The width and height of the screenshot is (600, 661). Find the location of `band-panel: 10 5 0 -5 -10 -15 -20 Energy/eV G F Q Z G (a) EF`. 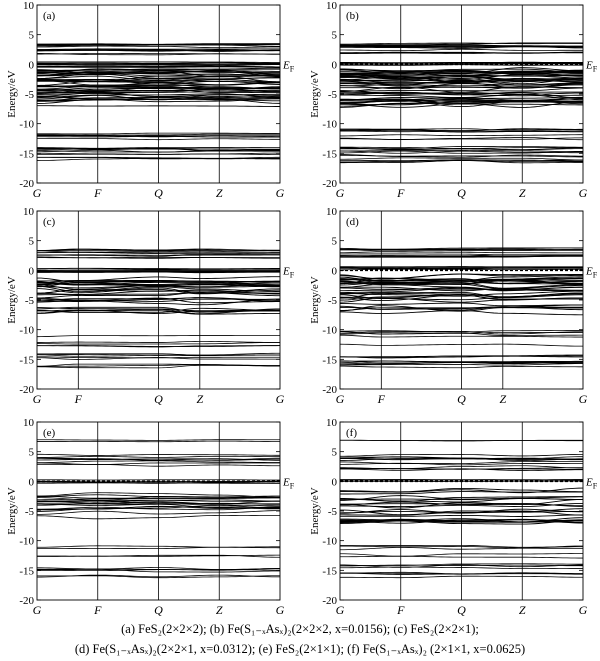

band-panel: 10 5 0 -5 -10 -15 -20 Energy/eV G F Q Z G (a) EF is located at coordinates (150, 100).